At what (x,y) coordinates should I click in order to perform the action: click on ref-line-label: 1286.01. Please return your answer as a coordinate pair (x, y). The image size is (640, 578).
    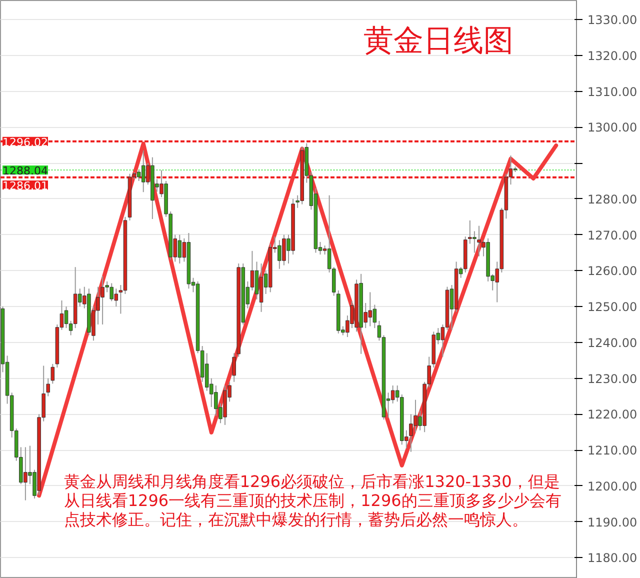
    Looking at the image, I should click on (25, 186).